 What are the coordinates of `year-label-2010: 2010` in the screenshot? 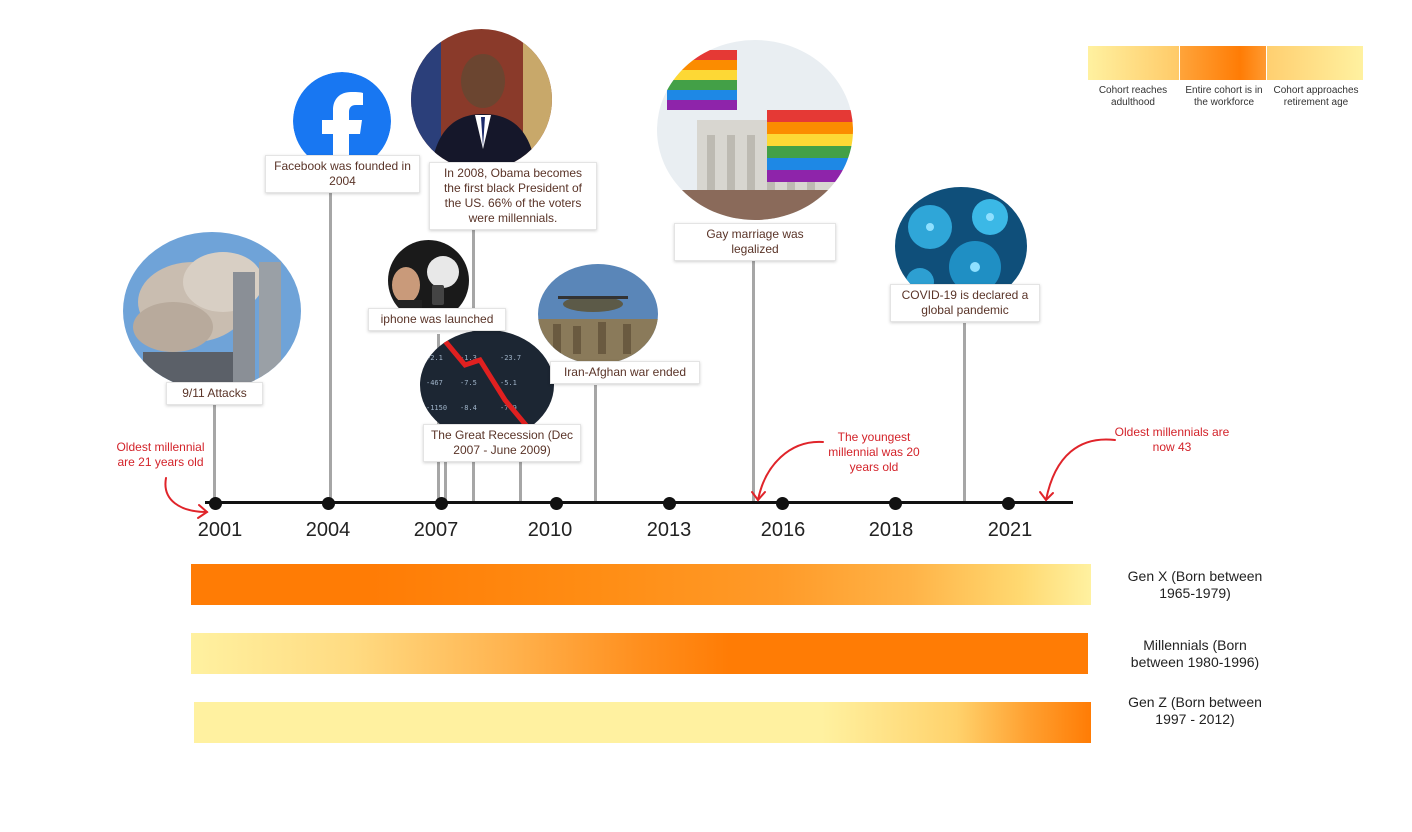 It's located at (550, 530).